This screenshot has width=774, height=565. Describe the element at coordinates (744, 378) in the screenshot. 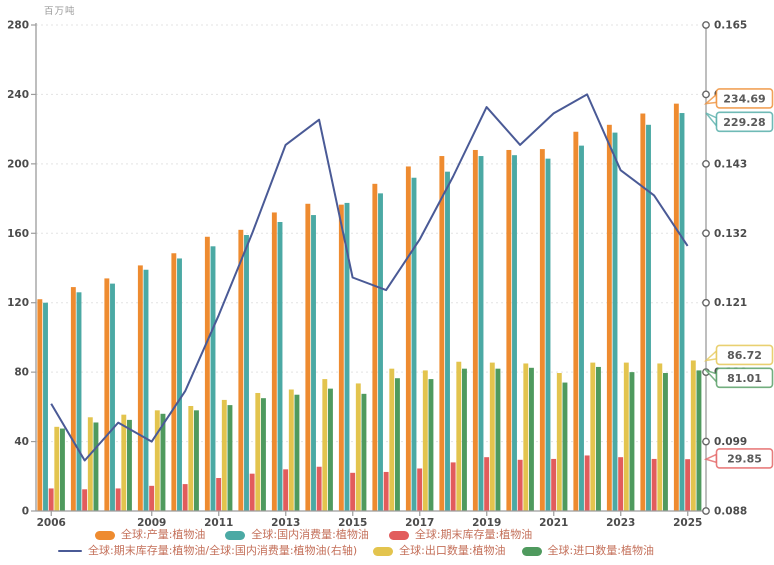

I see `svg-text: 81.01` at that location.